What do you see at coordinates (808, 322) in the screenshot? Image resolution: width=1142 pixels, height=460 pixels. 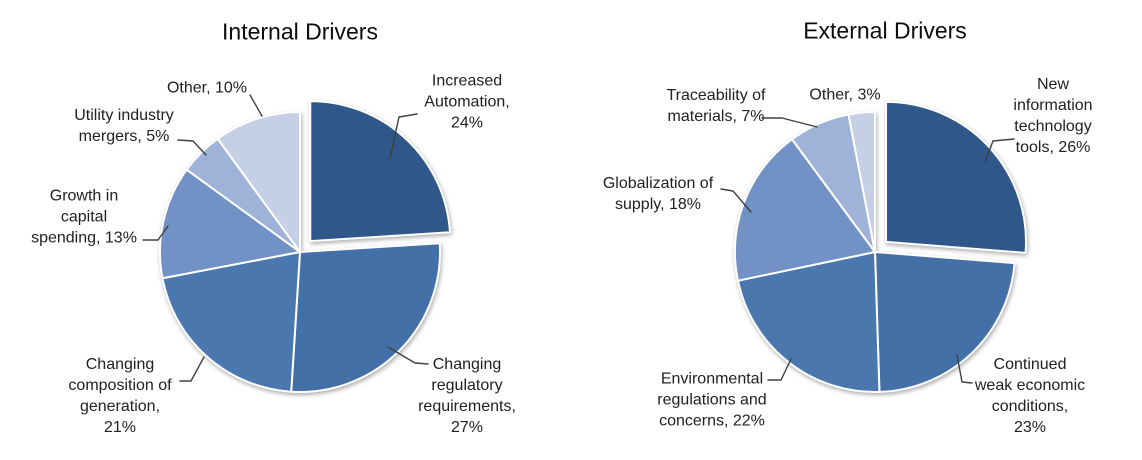 I see `pie-slice-environmental-regulations-and-concerns` at bounding box center [808, 322].